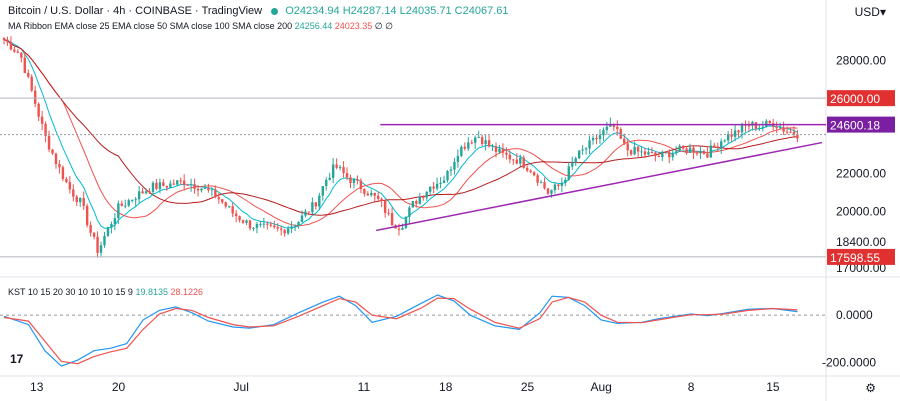 The width and height of the screenshot is (900, 401). Describe the element at coordinates (855, 258) in the screenshot. I see `level-price-label: 17598.55` at that location.